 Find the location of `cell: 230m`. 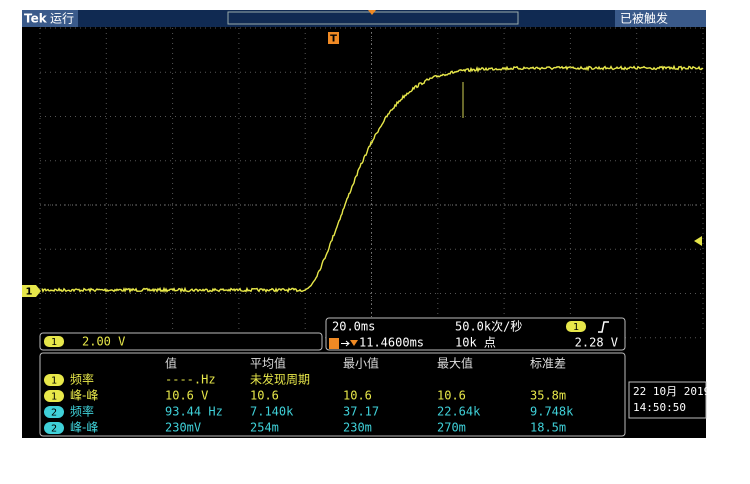

cell: 230m is located at coordinates (357, 428).